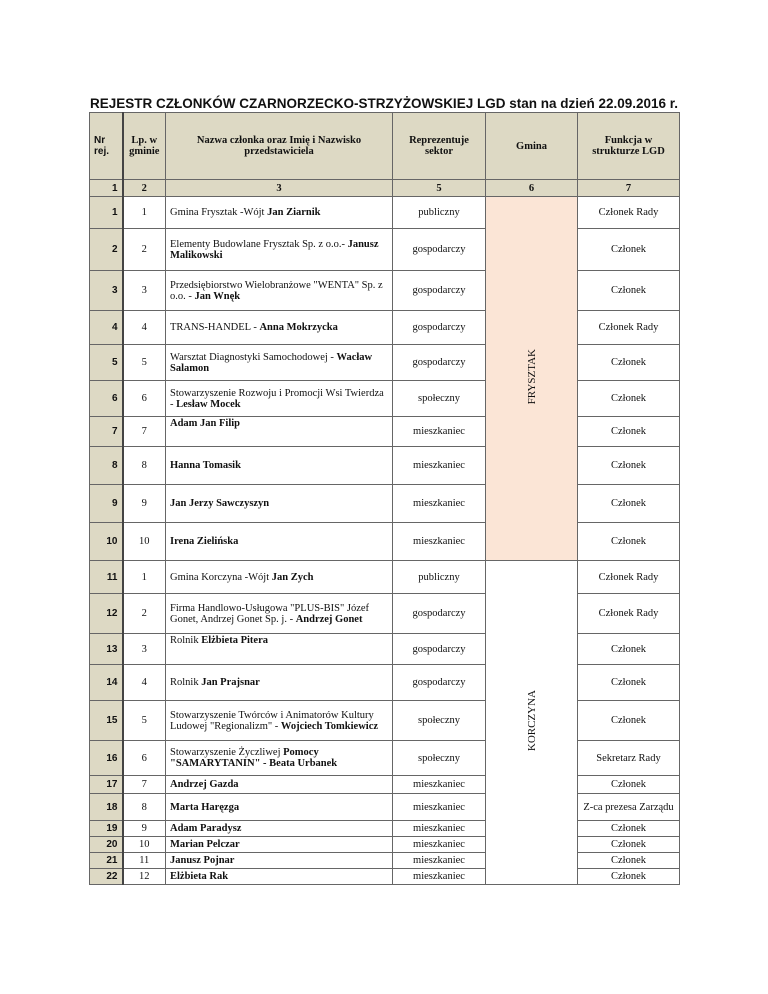  What do you see at coordinates (144, 784) in the screenshot?
I see `lp-cell: 7` at bounding box center [144, 784].